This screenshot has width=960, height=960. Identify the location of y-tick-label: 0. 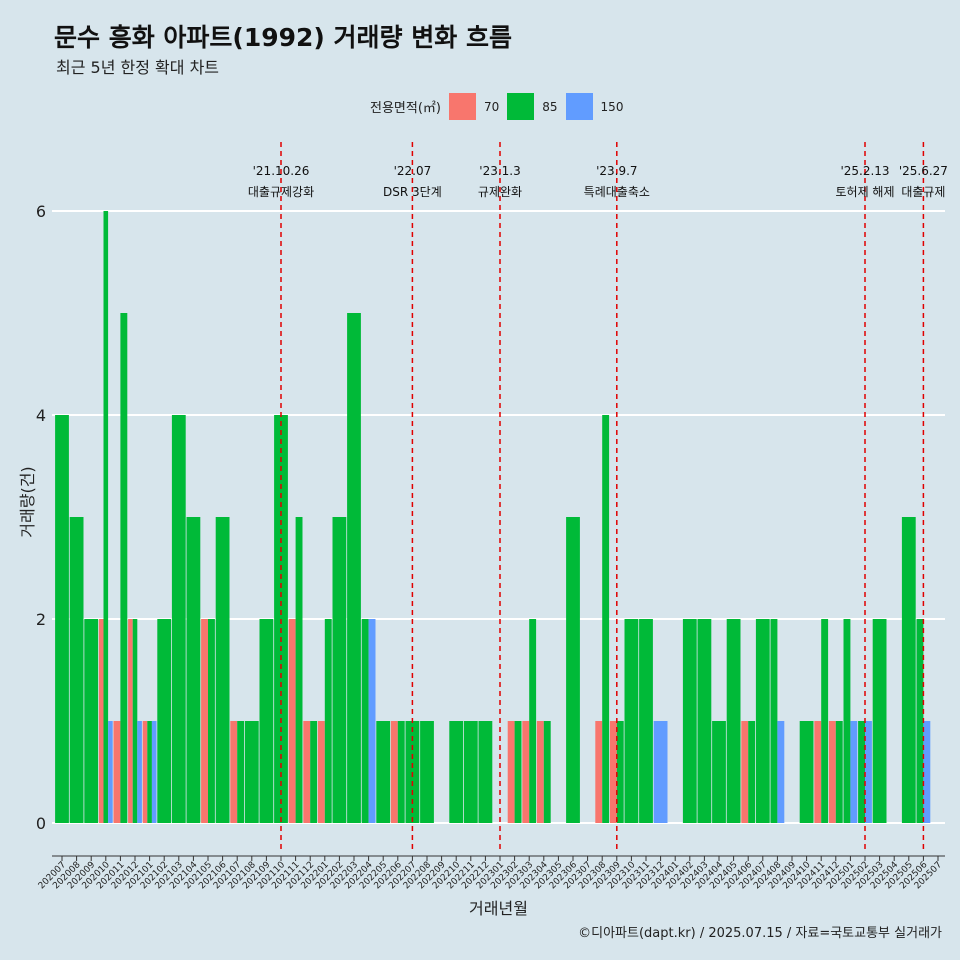
(41, 823).